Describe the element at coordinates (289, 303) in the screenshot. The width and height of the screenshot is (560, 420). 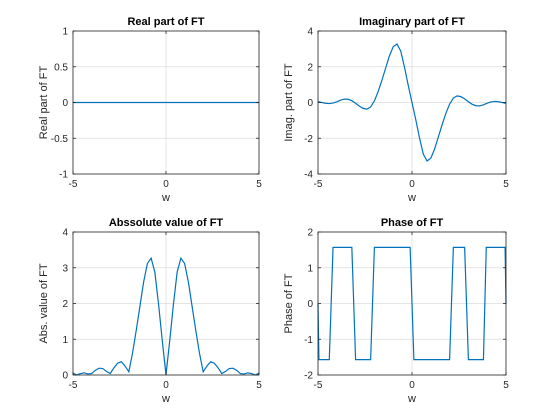
I see `y-axis-label: Phase of FT` at that location.